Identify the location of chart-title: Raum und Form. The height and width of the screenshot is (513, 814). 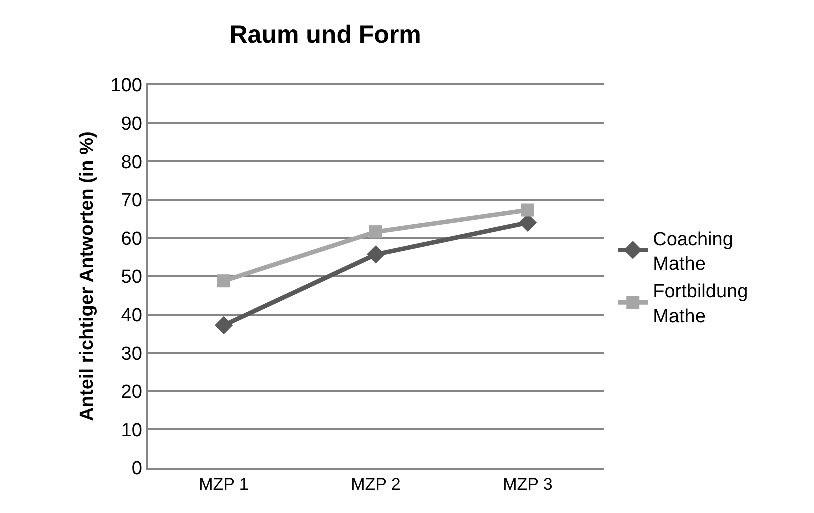
(326, 35).